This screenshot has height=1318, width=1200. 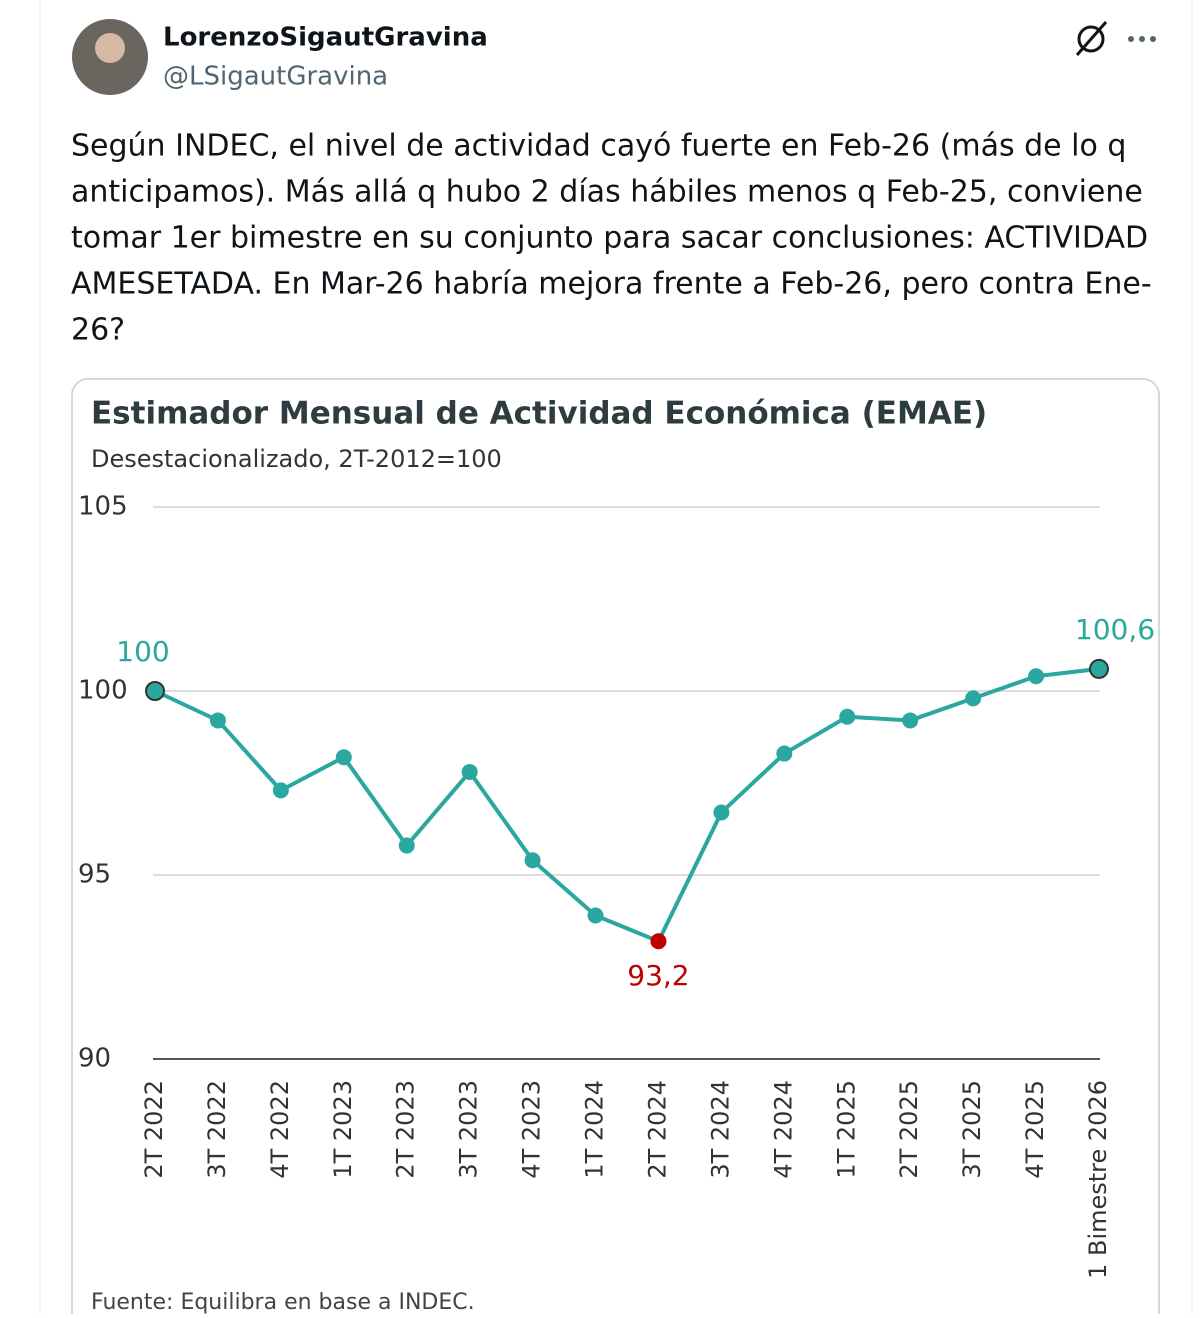 I want to click on y-tick-label: 90, so click(x=94, y=1059).